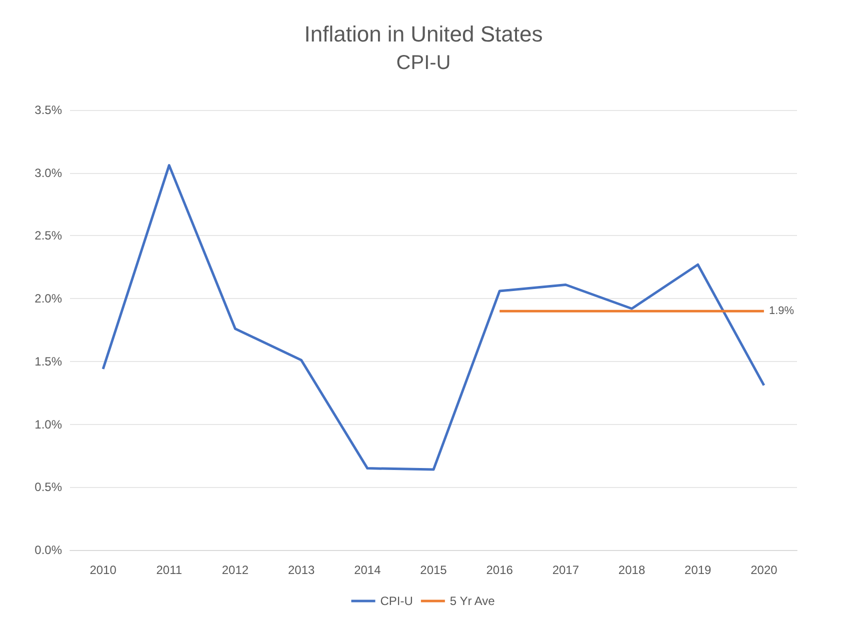 The height and width of the screenshot is (620, 847). Describe the element at coordinates (473, 601) in the screenshot. I see `legend-label: 5 Yr Ave` at that location.